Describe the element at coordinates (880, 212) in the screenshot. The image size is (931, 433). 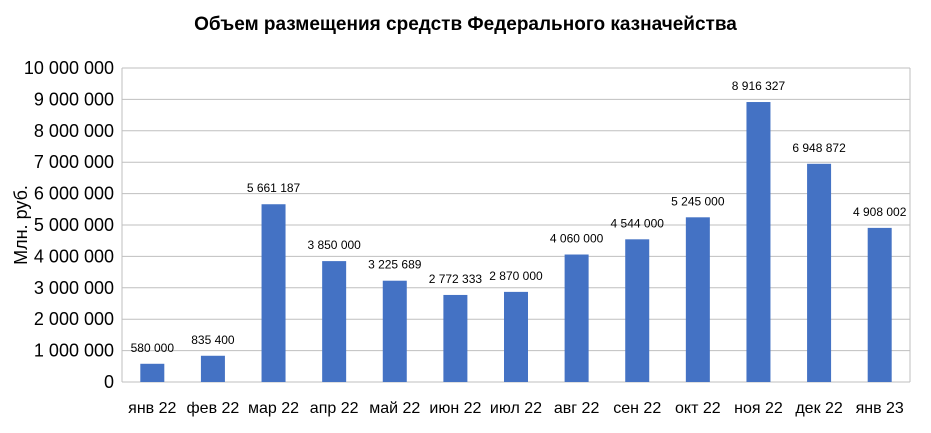
I see `data-label: 4 908 002` at that location.